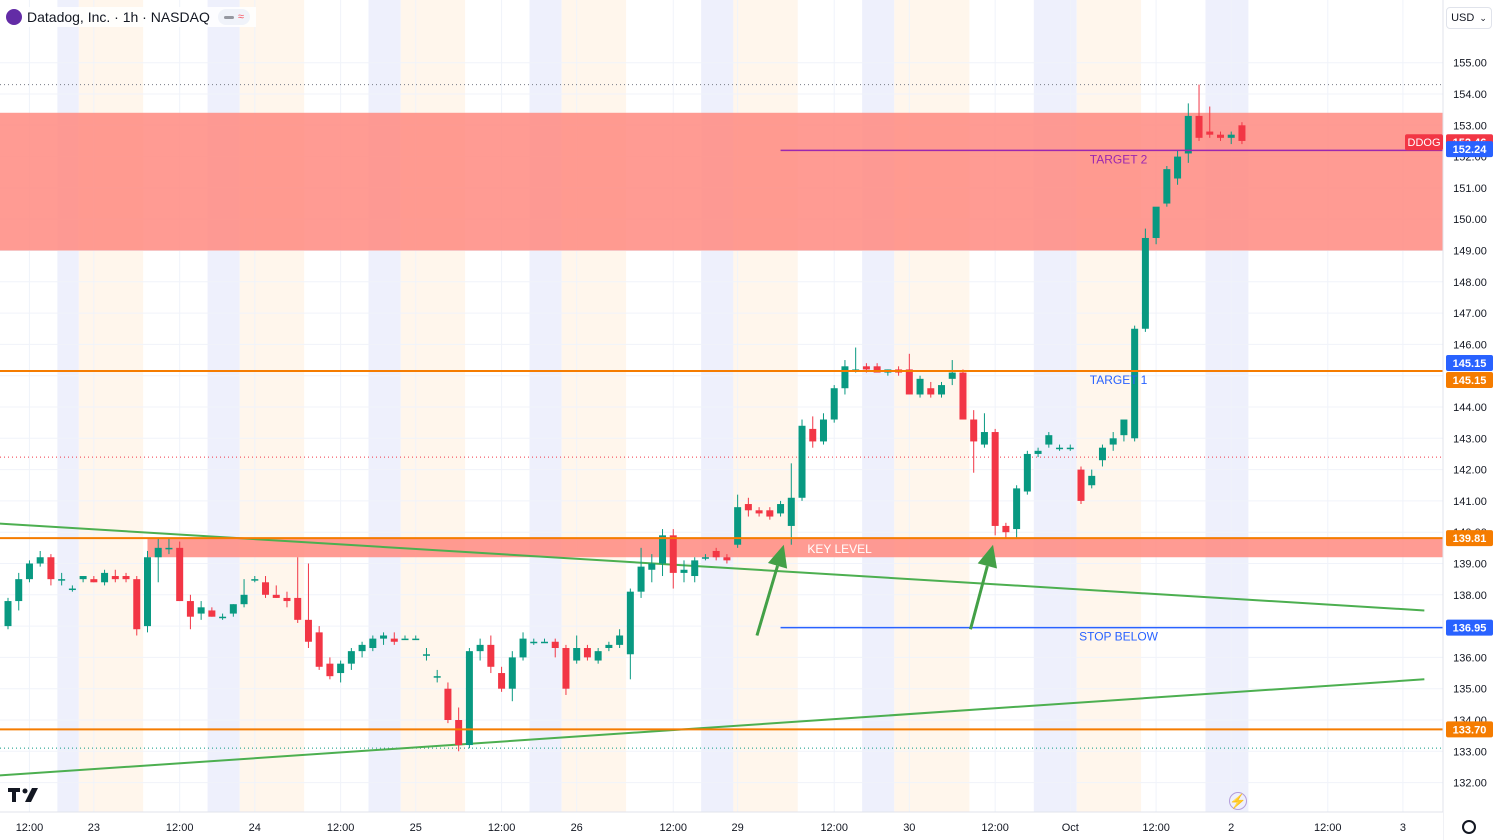 The image size is (1498, 840). Describe the element at coordinates (25, 794) in the screenshot. I see `tradingview-logo-icon` at that location.